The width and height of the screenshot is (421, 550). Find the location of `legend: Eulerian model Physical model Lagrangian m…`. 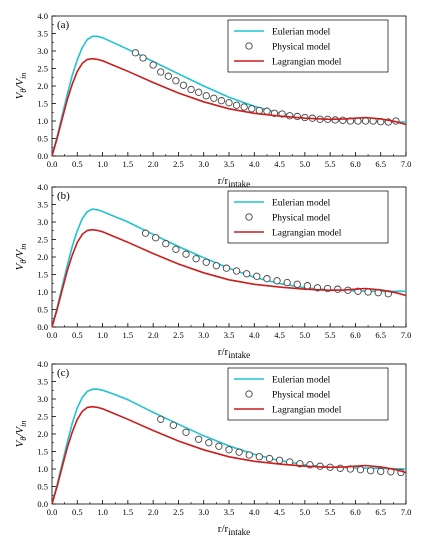

legend: Eulerian model Physical model Lagrangian m… is located at coordinates (308, 46).